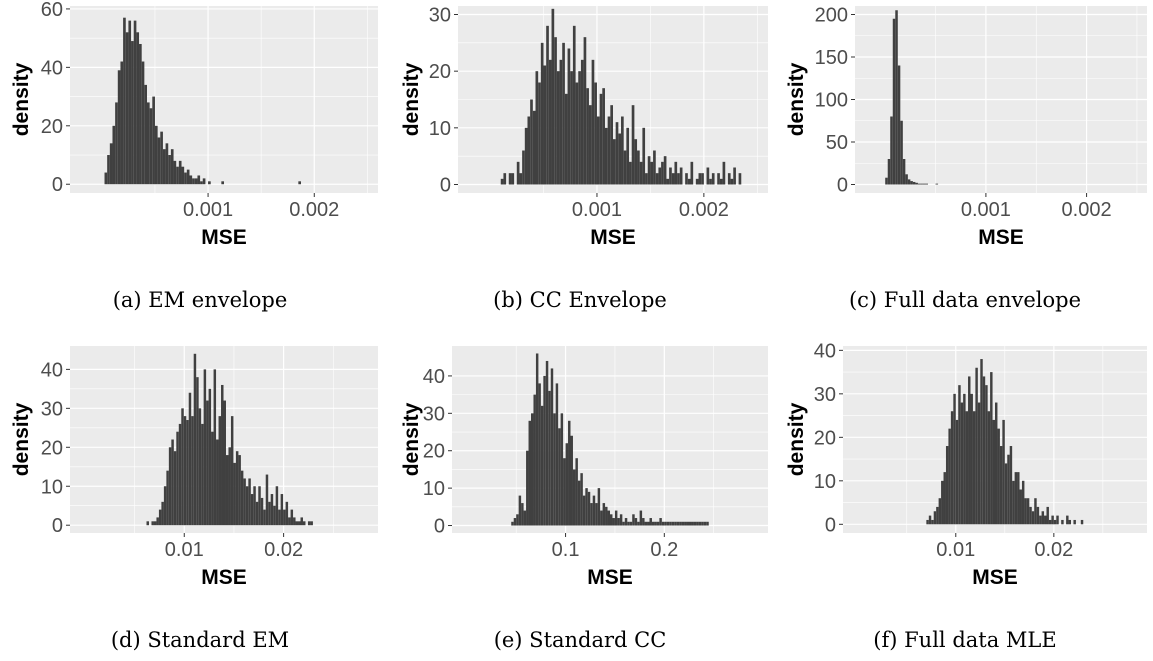 This screenshot has height=661, width=1153. Describe the element at coordinates (283, 550) in the screenshot. I see `x-tick-label: 0.02` at that location.